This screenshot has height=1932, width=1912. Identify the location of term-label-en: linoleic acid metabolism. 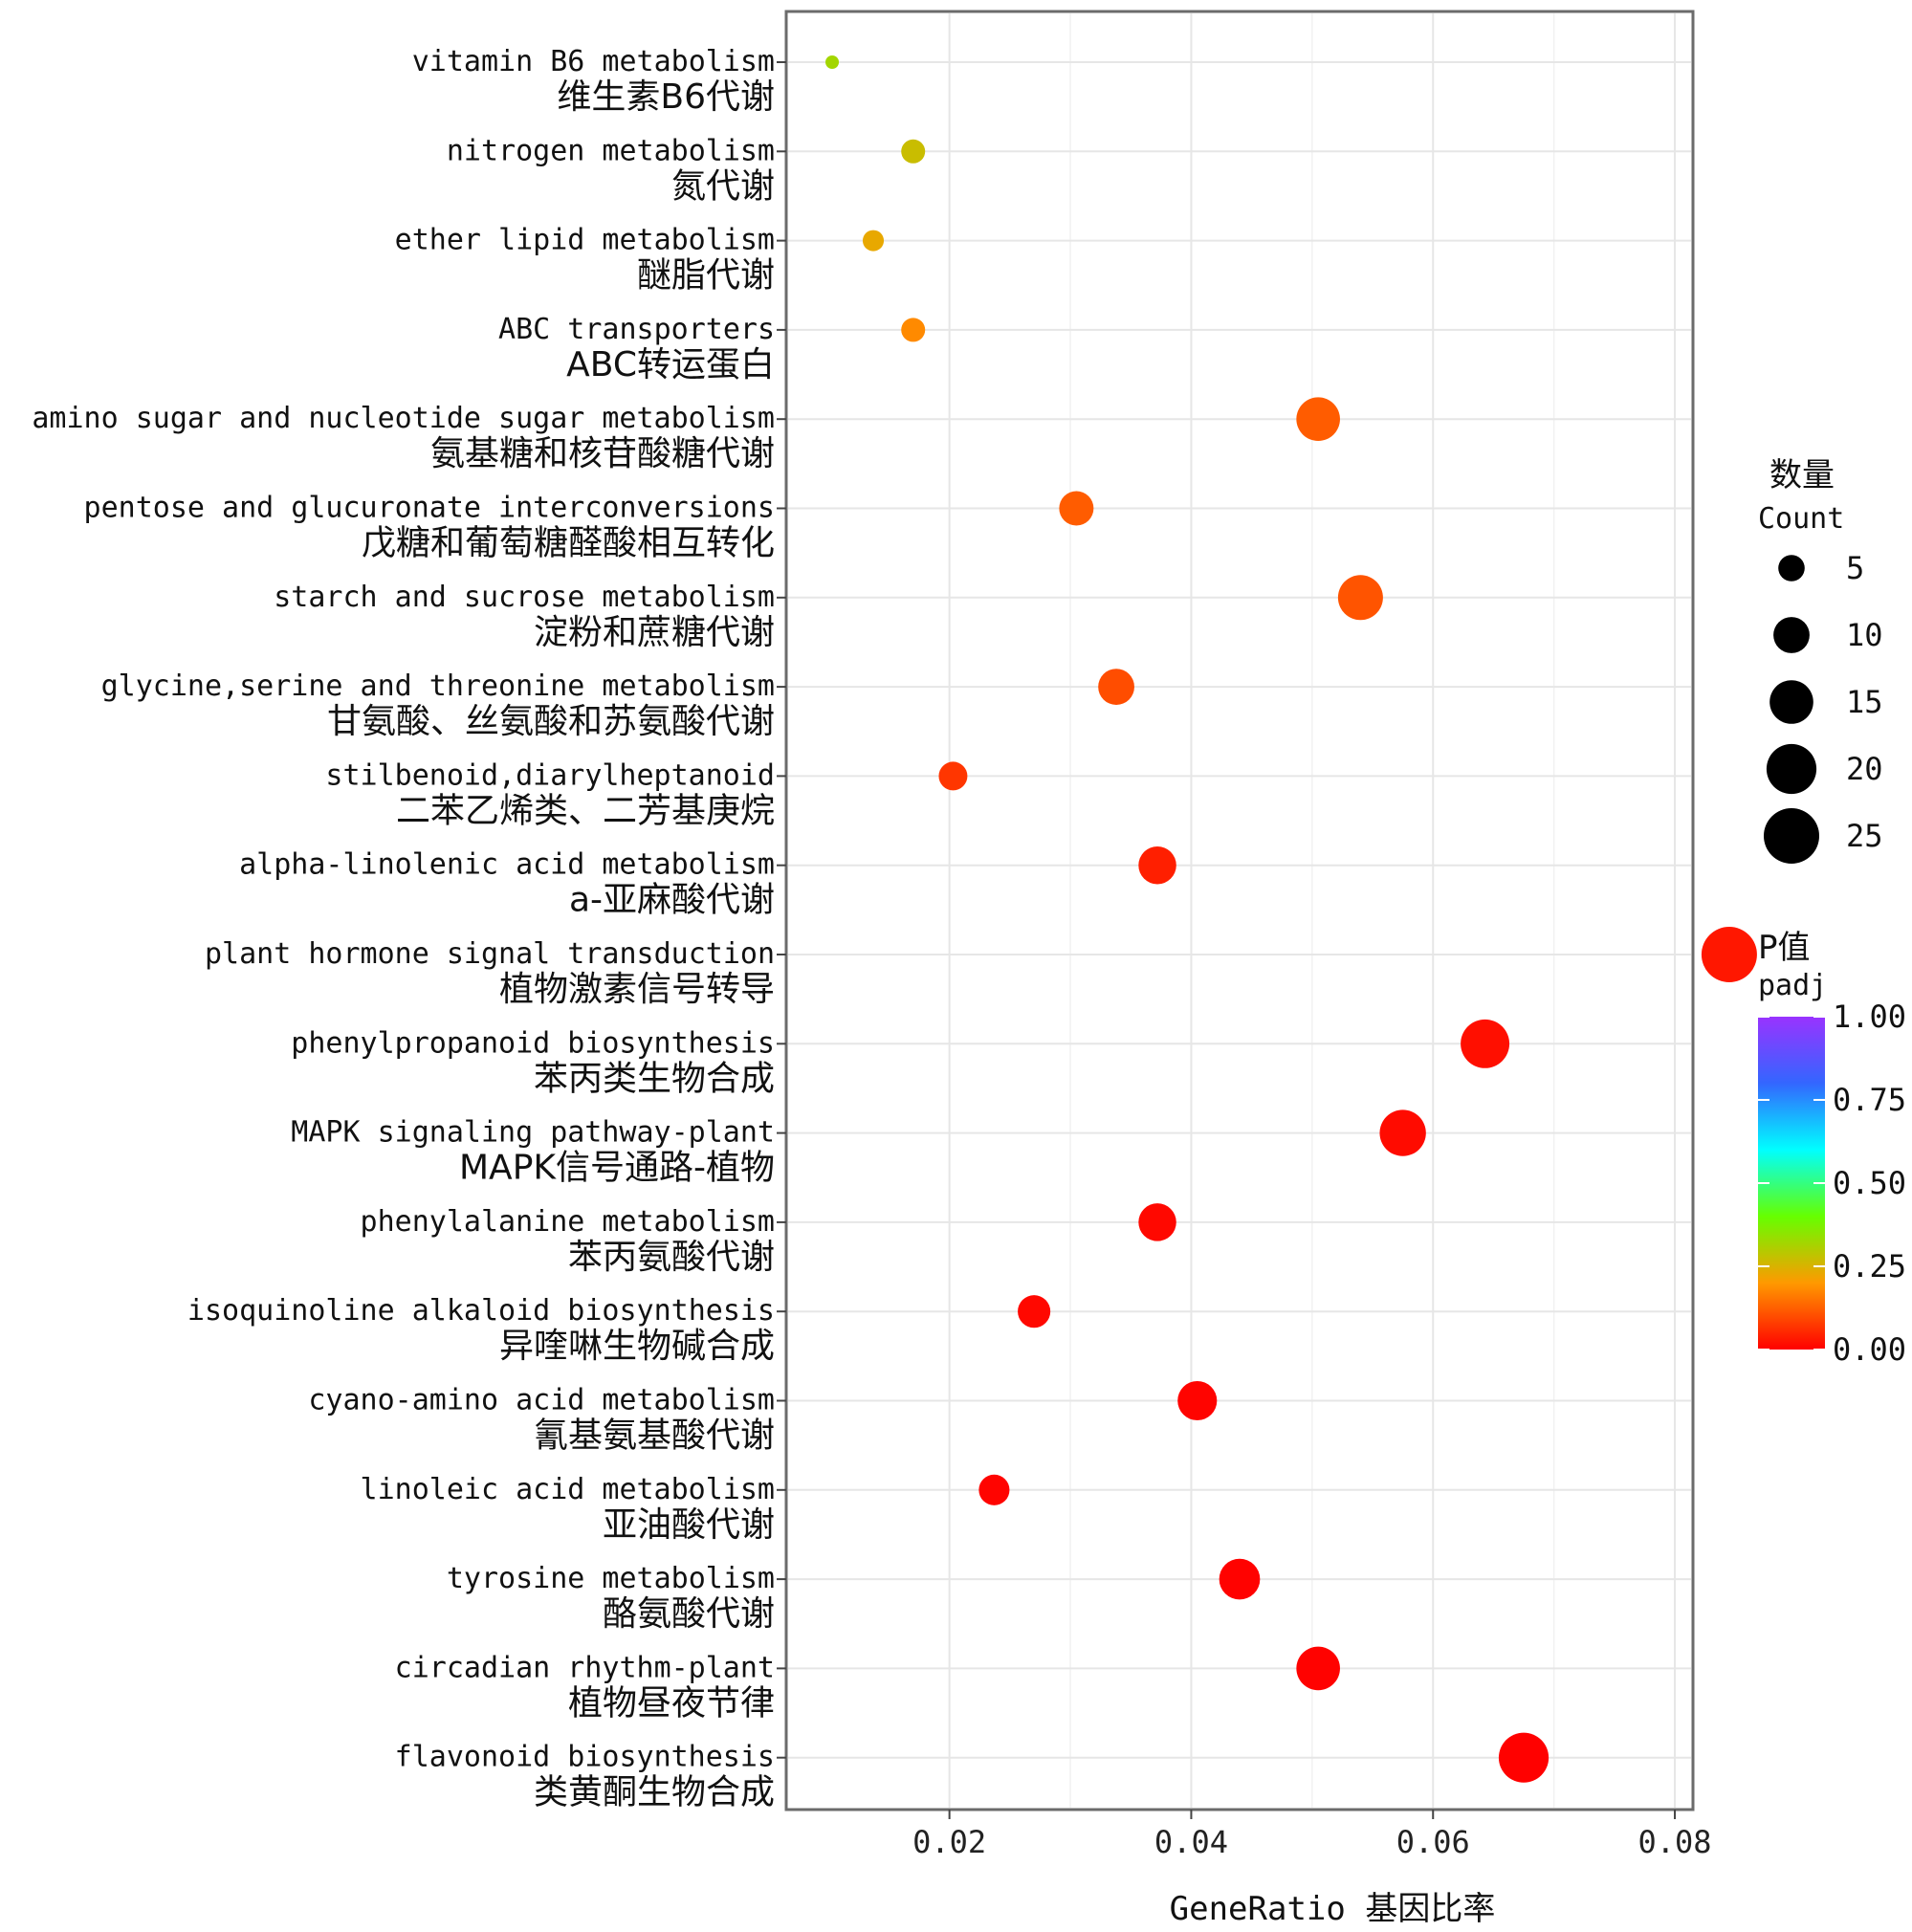
(568, 1489).